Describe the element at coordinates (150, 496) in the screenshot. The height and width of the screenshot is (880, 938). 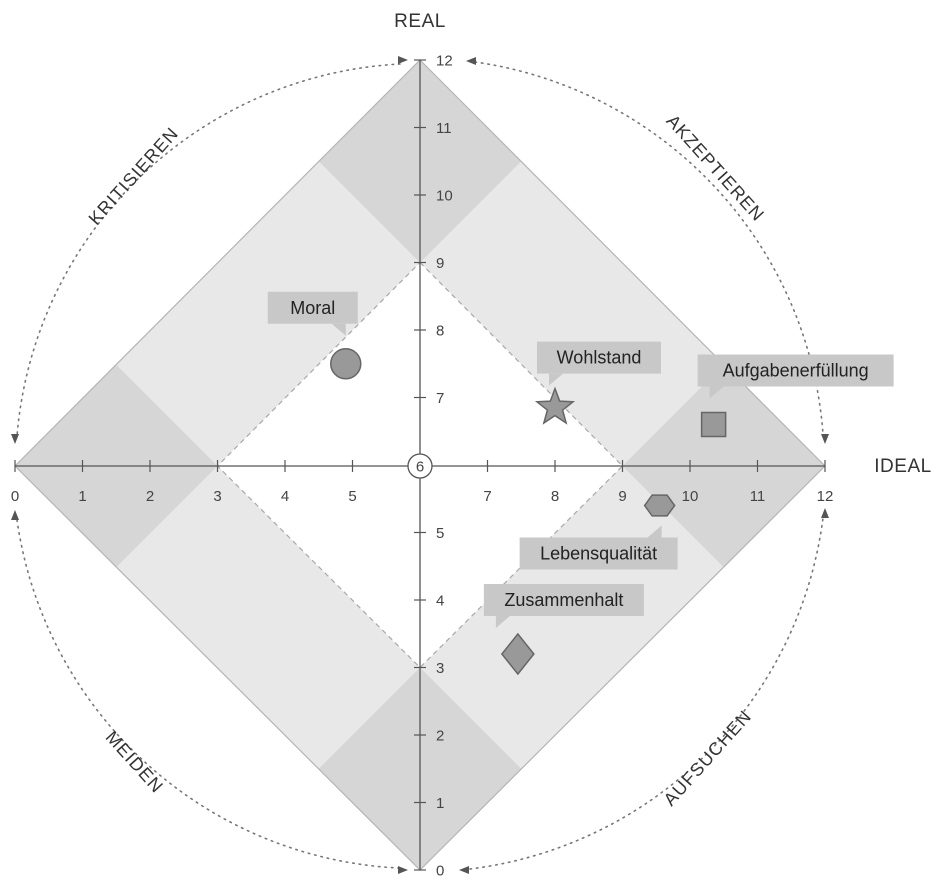
I see `x-tick-label-2: 2` at that location.